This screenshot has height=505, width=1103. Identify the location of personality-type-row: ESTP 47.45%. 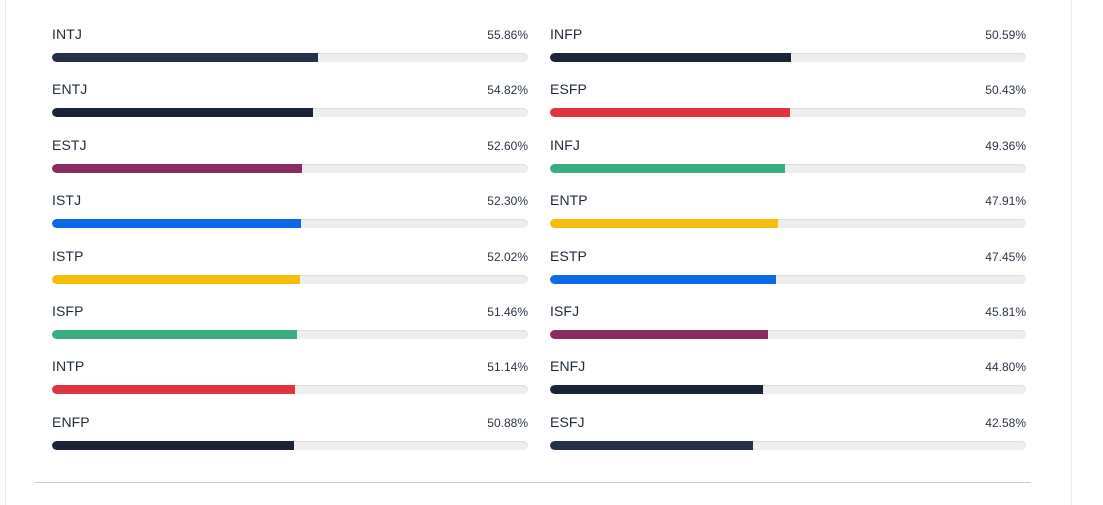
(788, 273).